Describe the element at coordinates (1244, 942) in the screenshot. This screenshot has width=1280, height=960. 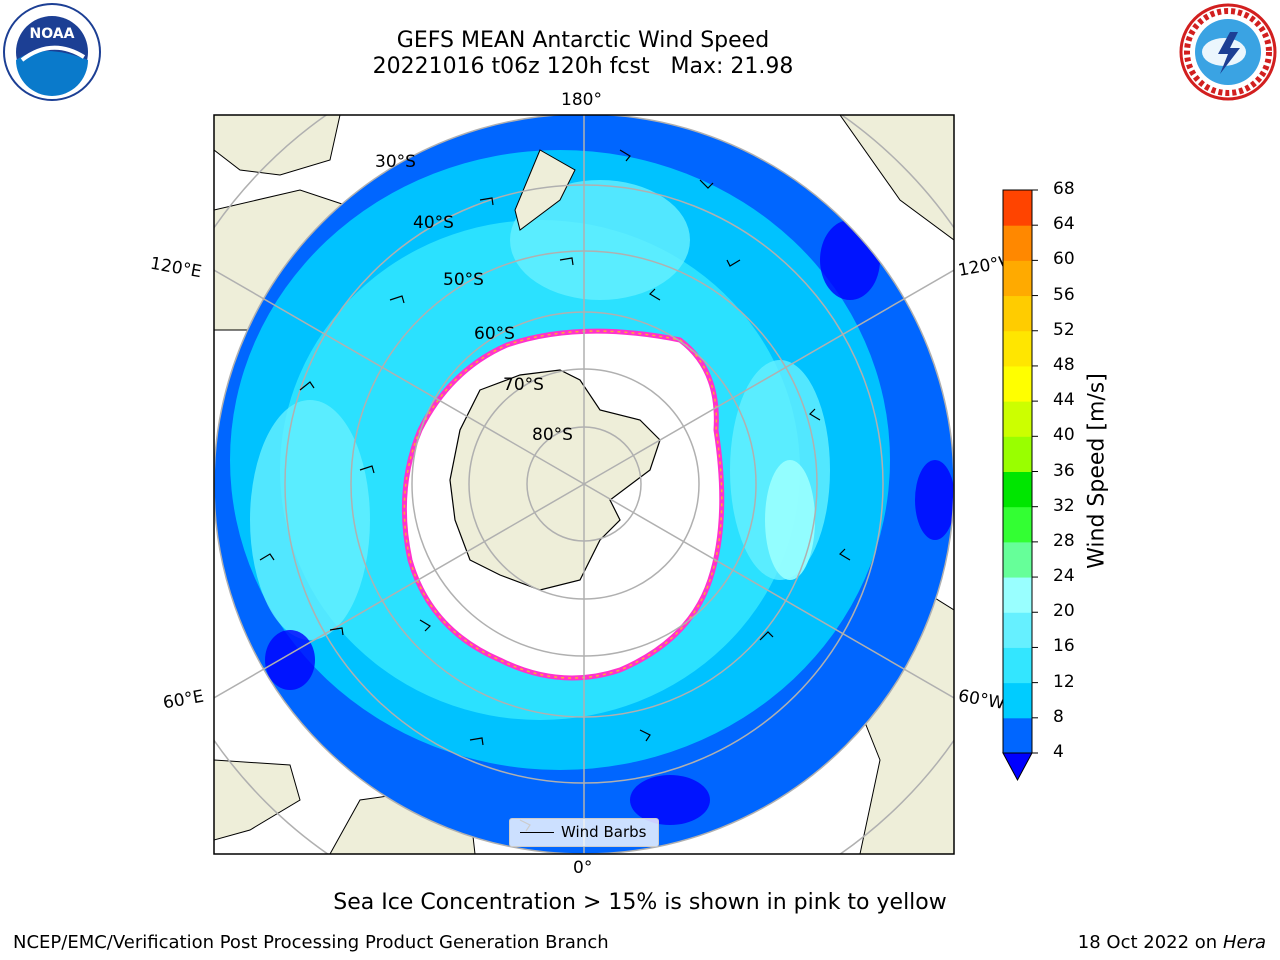
I see `credit-host: Hera` at that location.